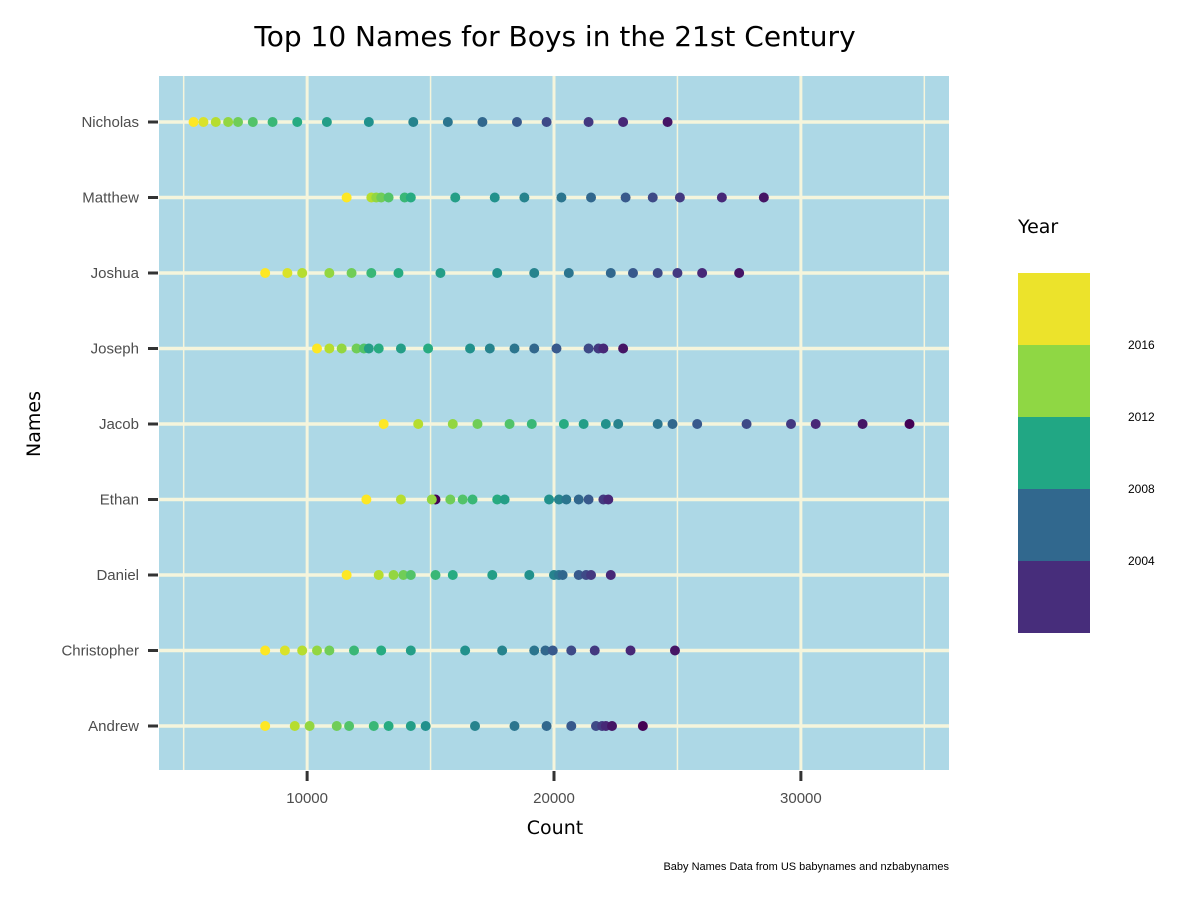 Image resolution: width=1200 pixels, height=900 pixels. What do you see at coordinates (119, 500) in the screenshot?
I see `y-tick-label: Ethan` at bounding box center [119, 500].